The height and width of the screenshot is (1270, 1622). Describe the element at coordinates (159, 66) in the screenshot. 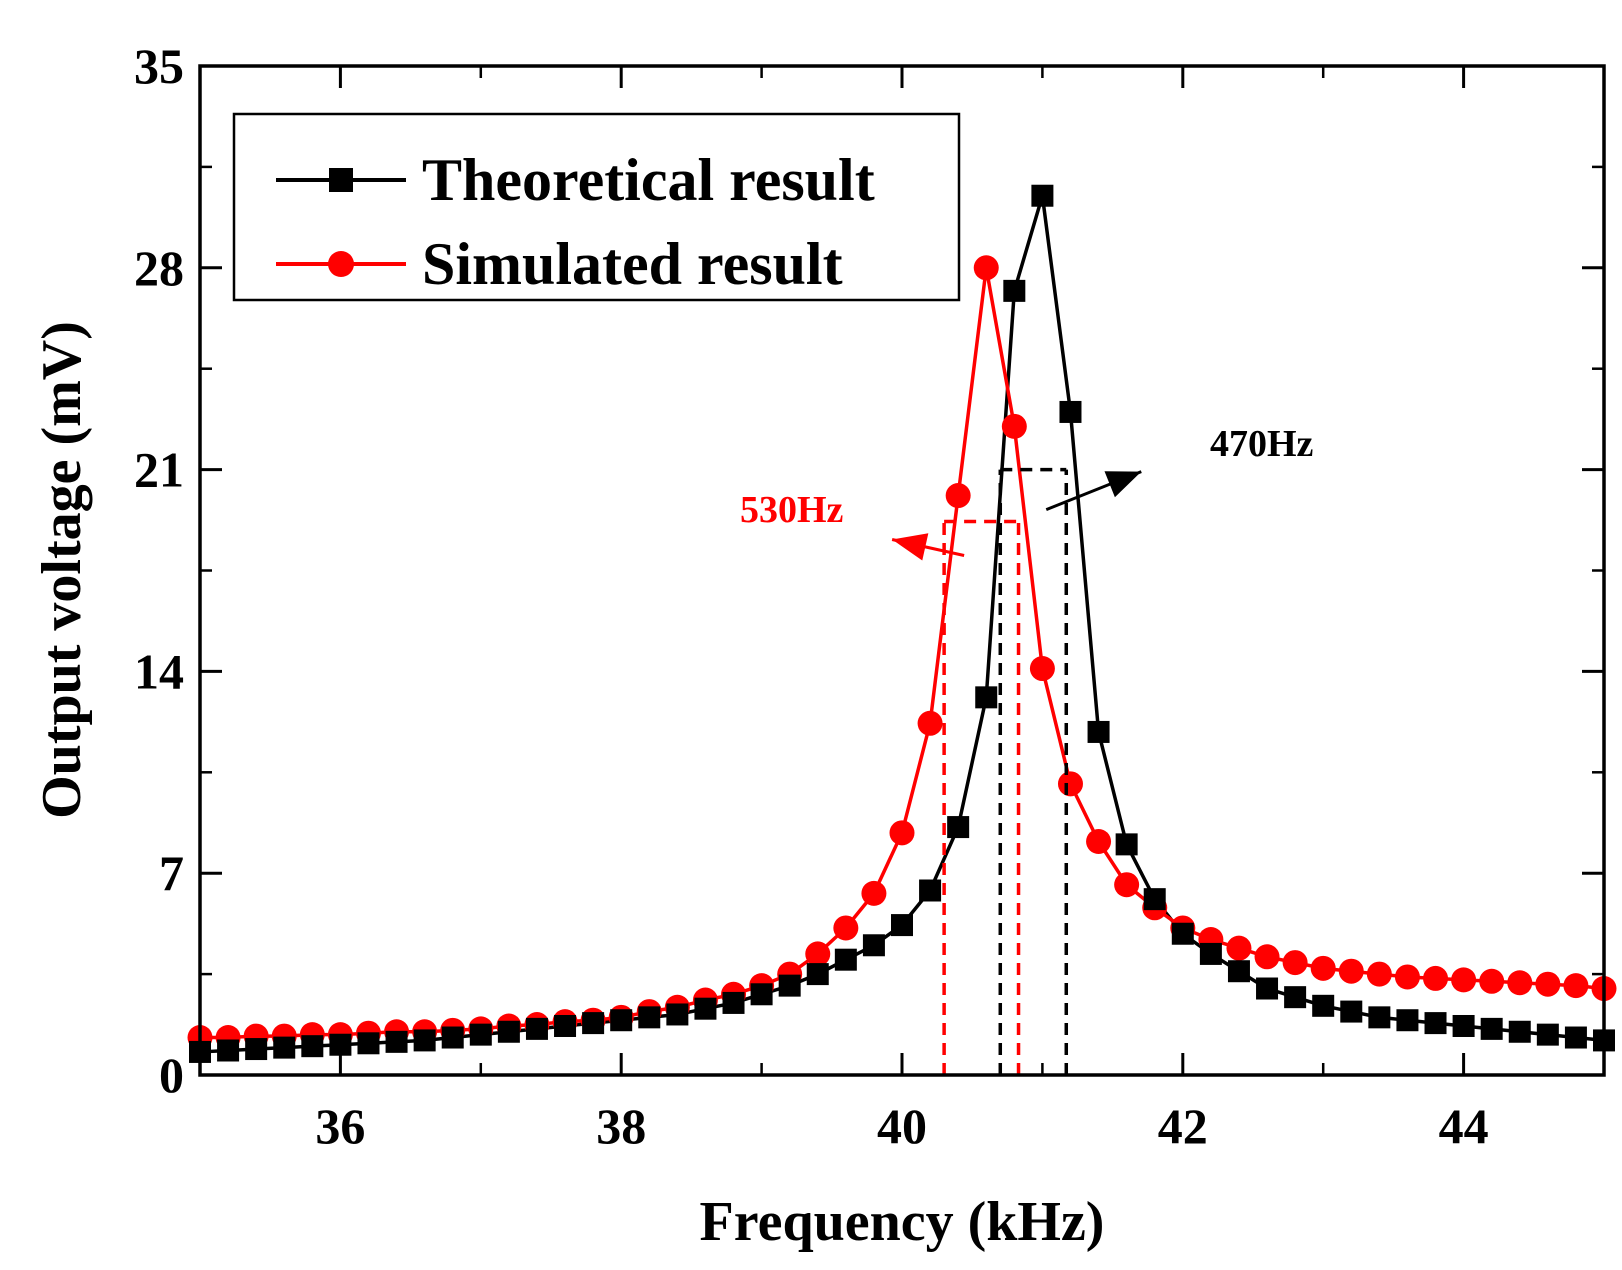

I see `y-tick-label: 35` at that location.